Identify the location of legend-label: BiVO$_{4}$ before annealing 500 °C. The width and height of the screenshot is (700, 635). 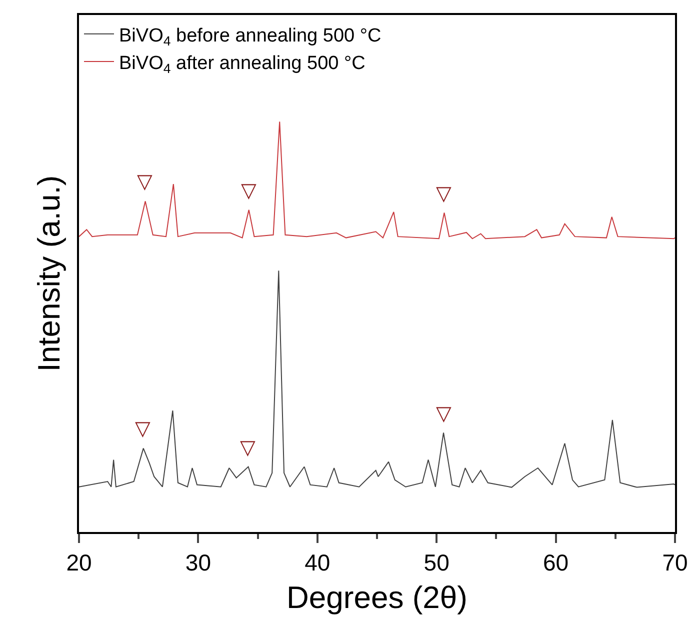
(250, 36).